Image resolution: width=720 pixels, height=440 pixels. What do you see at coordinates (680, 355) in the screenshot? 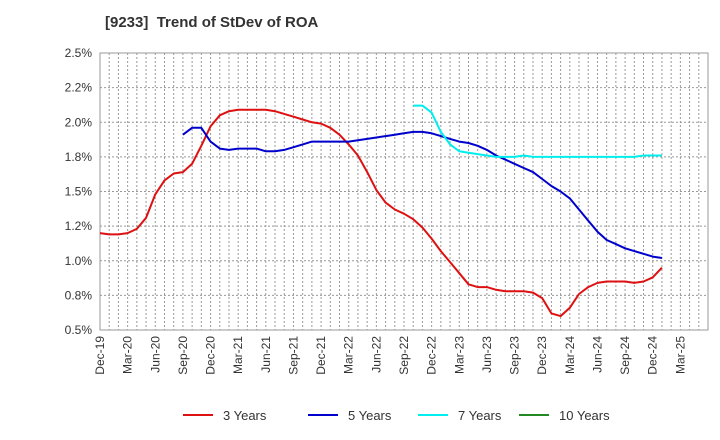
I see `x-tick-label: Mar-25` at bounding box center [680, 355].